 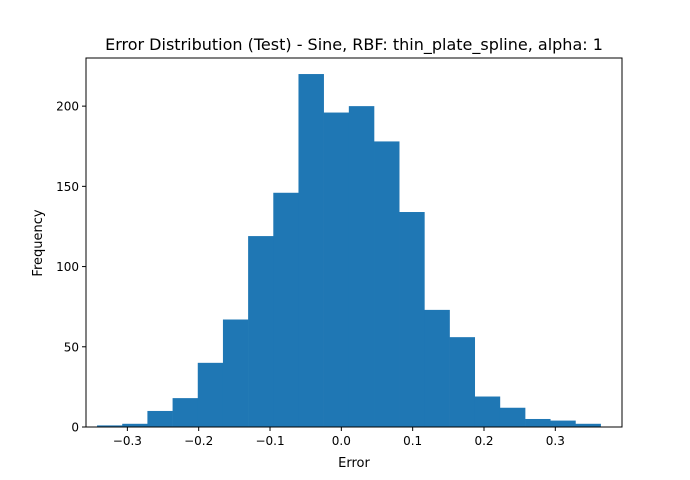 What do you see at coordinates (38, 242) in the screenshot?
I see `y-axis-label: Frequency` at bounding box center [38, 242].